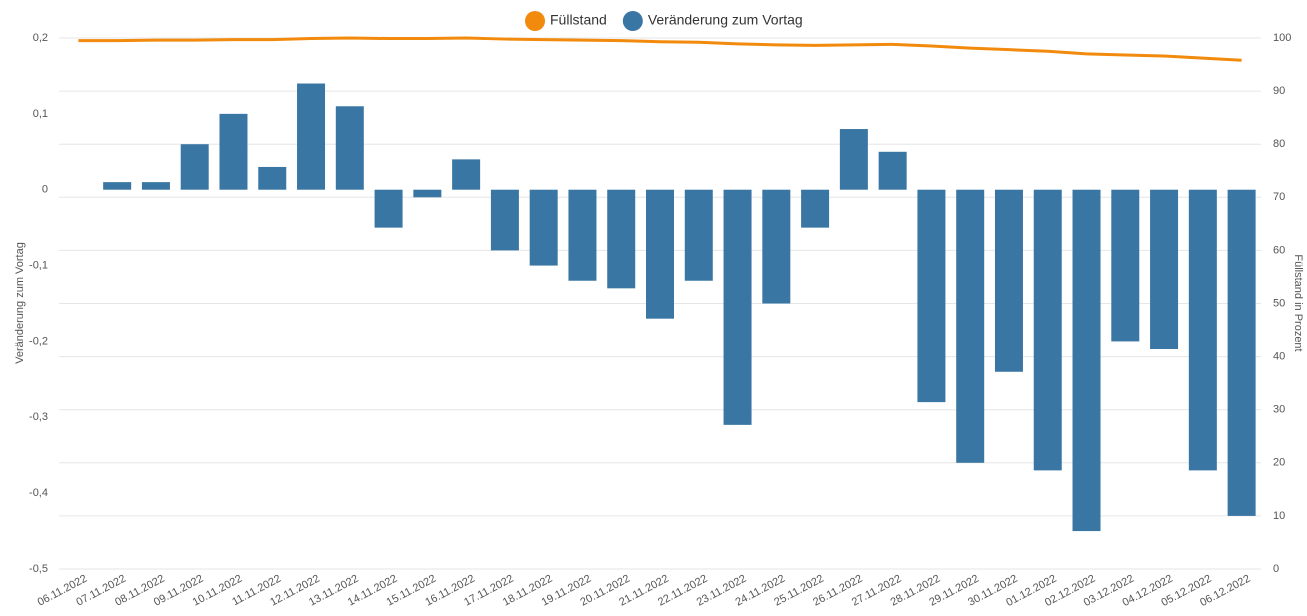 This screenshot has width=1307, height=616. What do you see at coordinates (1282, 38) in the screenshot?
I see `y2-tick-label: 100` at bounding box center [1282, 38].